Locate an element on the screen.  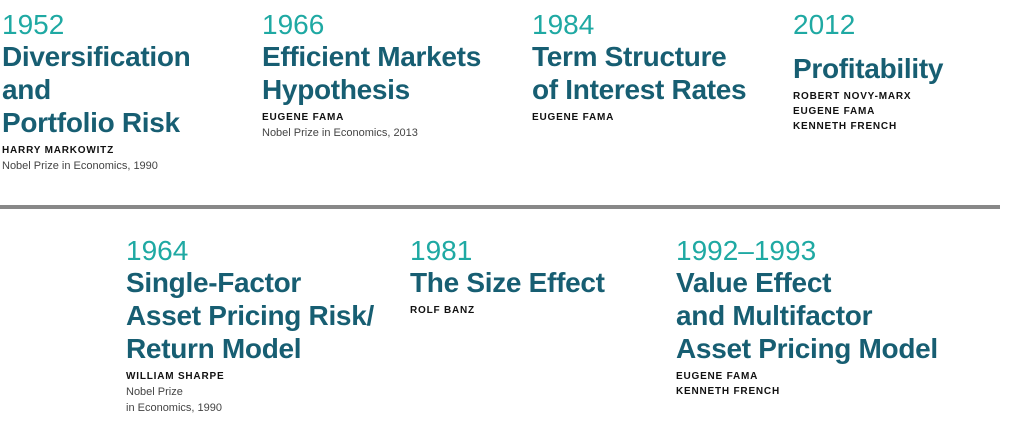
title-line: Diversification is located at coordinates (96, 56).